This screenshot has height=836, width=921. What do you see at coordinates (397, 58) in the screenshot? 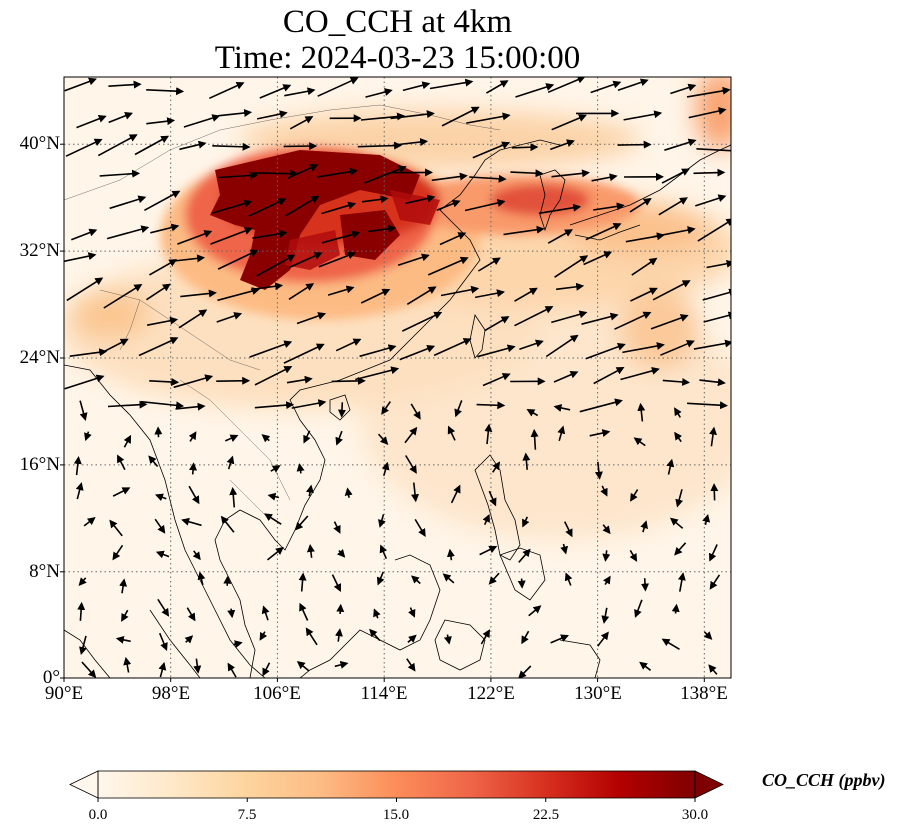
I see `map-subtitle-time: Time: 2024-03-23 15:00:00` at bounding box center [397, 58].